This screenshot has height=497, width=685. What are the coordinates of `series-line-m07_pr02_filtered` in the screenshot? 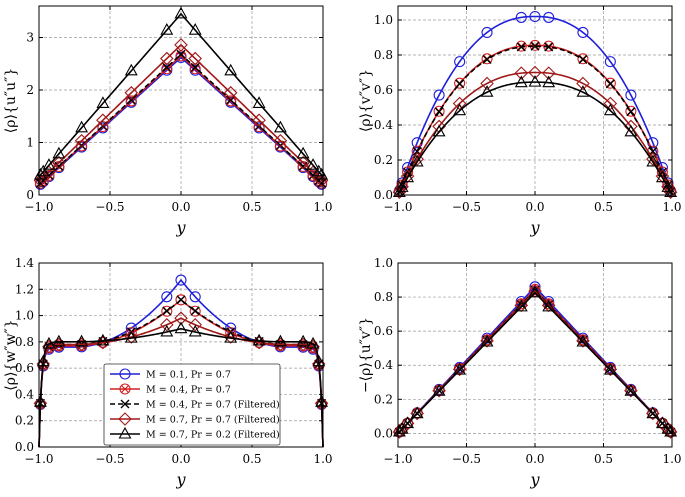 It's located at (535, 362).